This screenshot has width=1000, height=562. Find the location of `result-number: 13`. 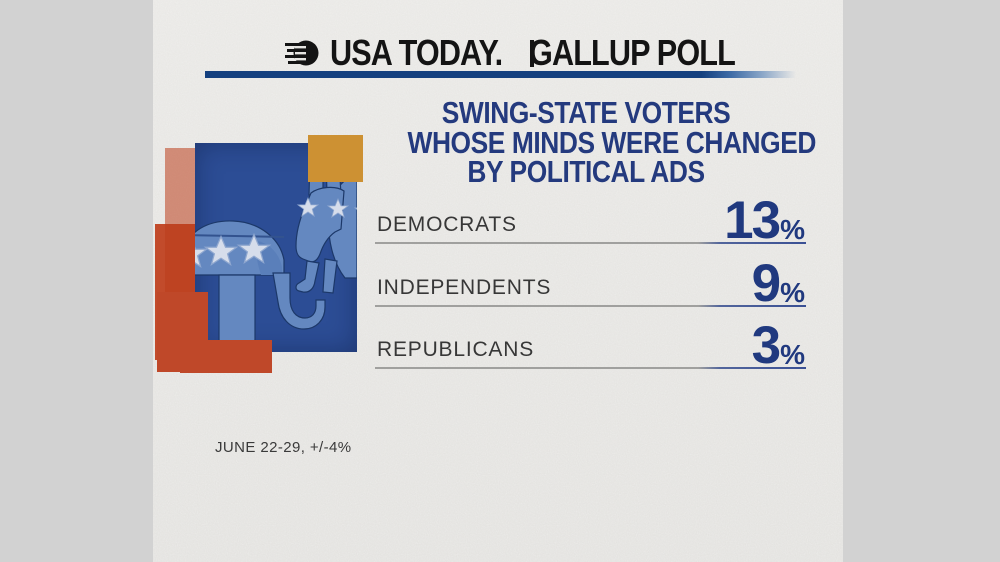

result-number: 13 is located at coordinates (752, 220).